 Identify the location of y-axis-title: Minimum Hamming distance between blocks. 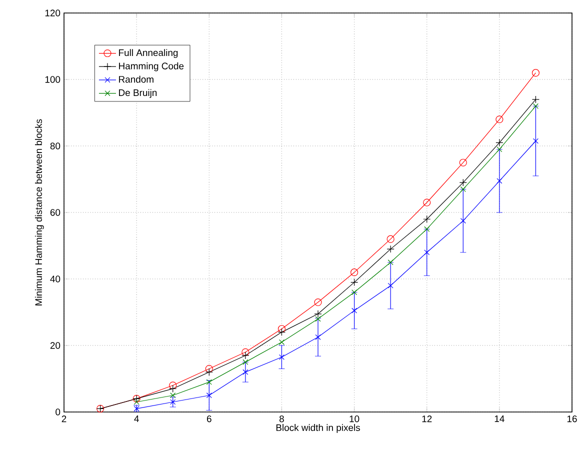
(39, 212).